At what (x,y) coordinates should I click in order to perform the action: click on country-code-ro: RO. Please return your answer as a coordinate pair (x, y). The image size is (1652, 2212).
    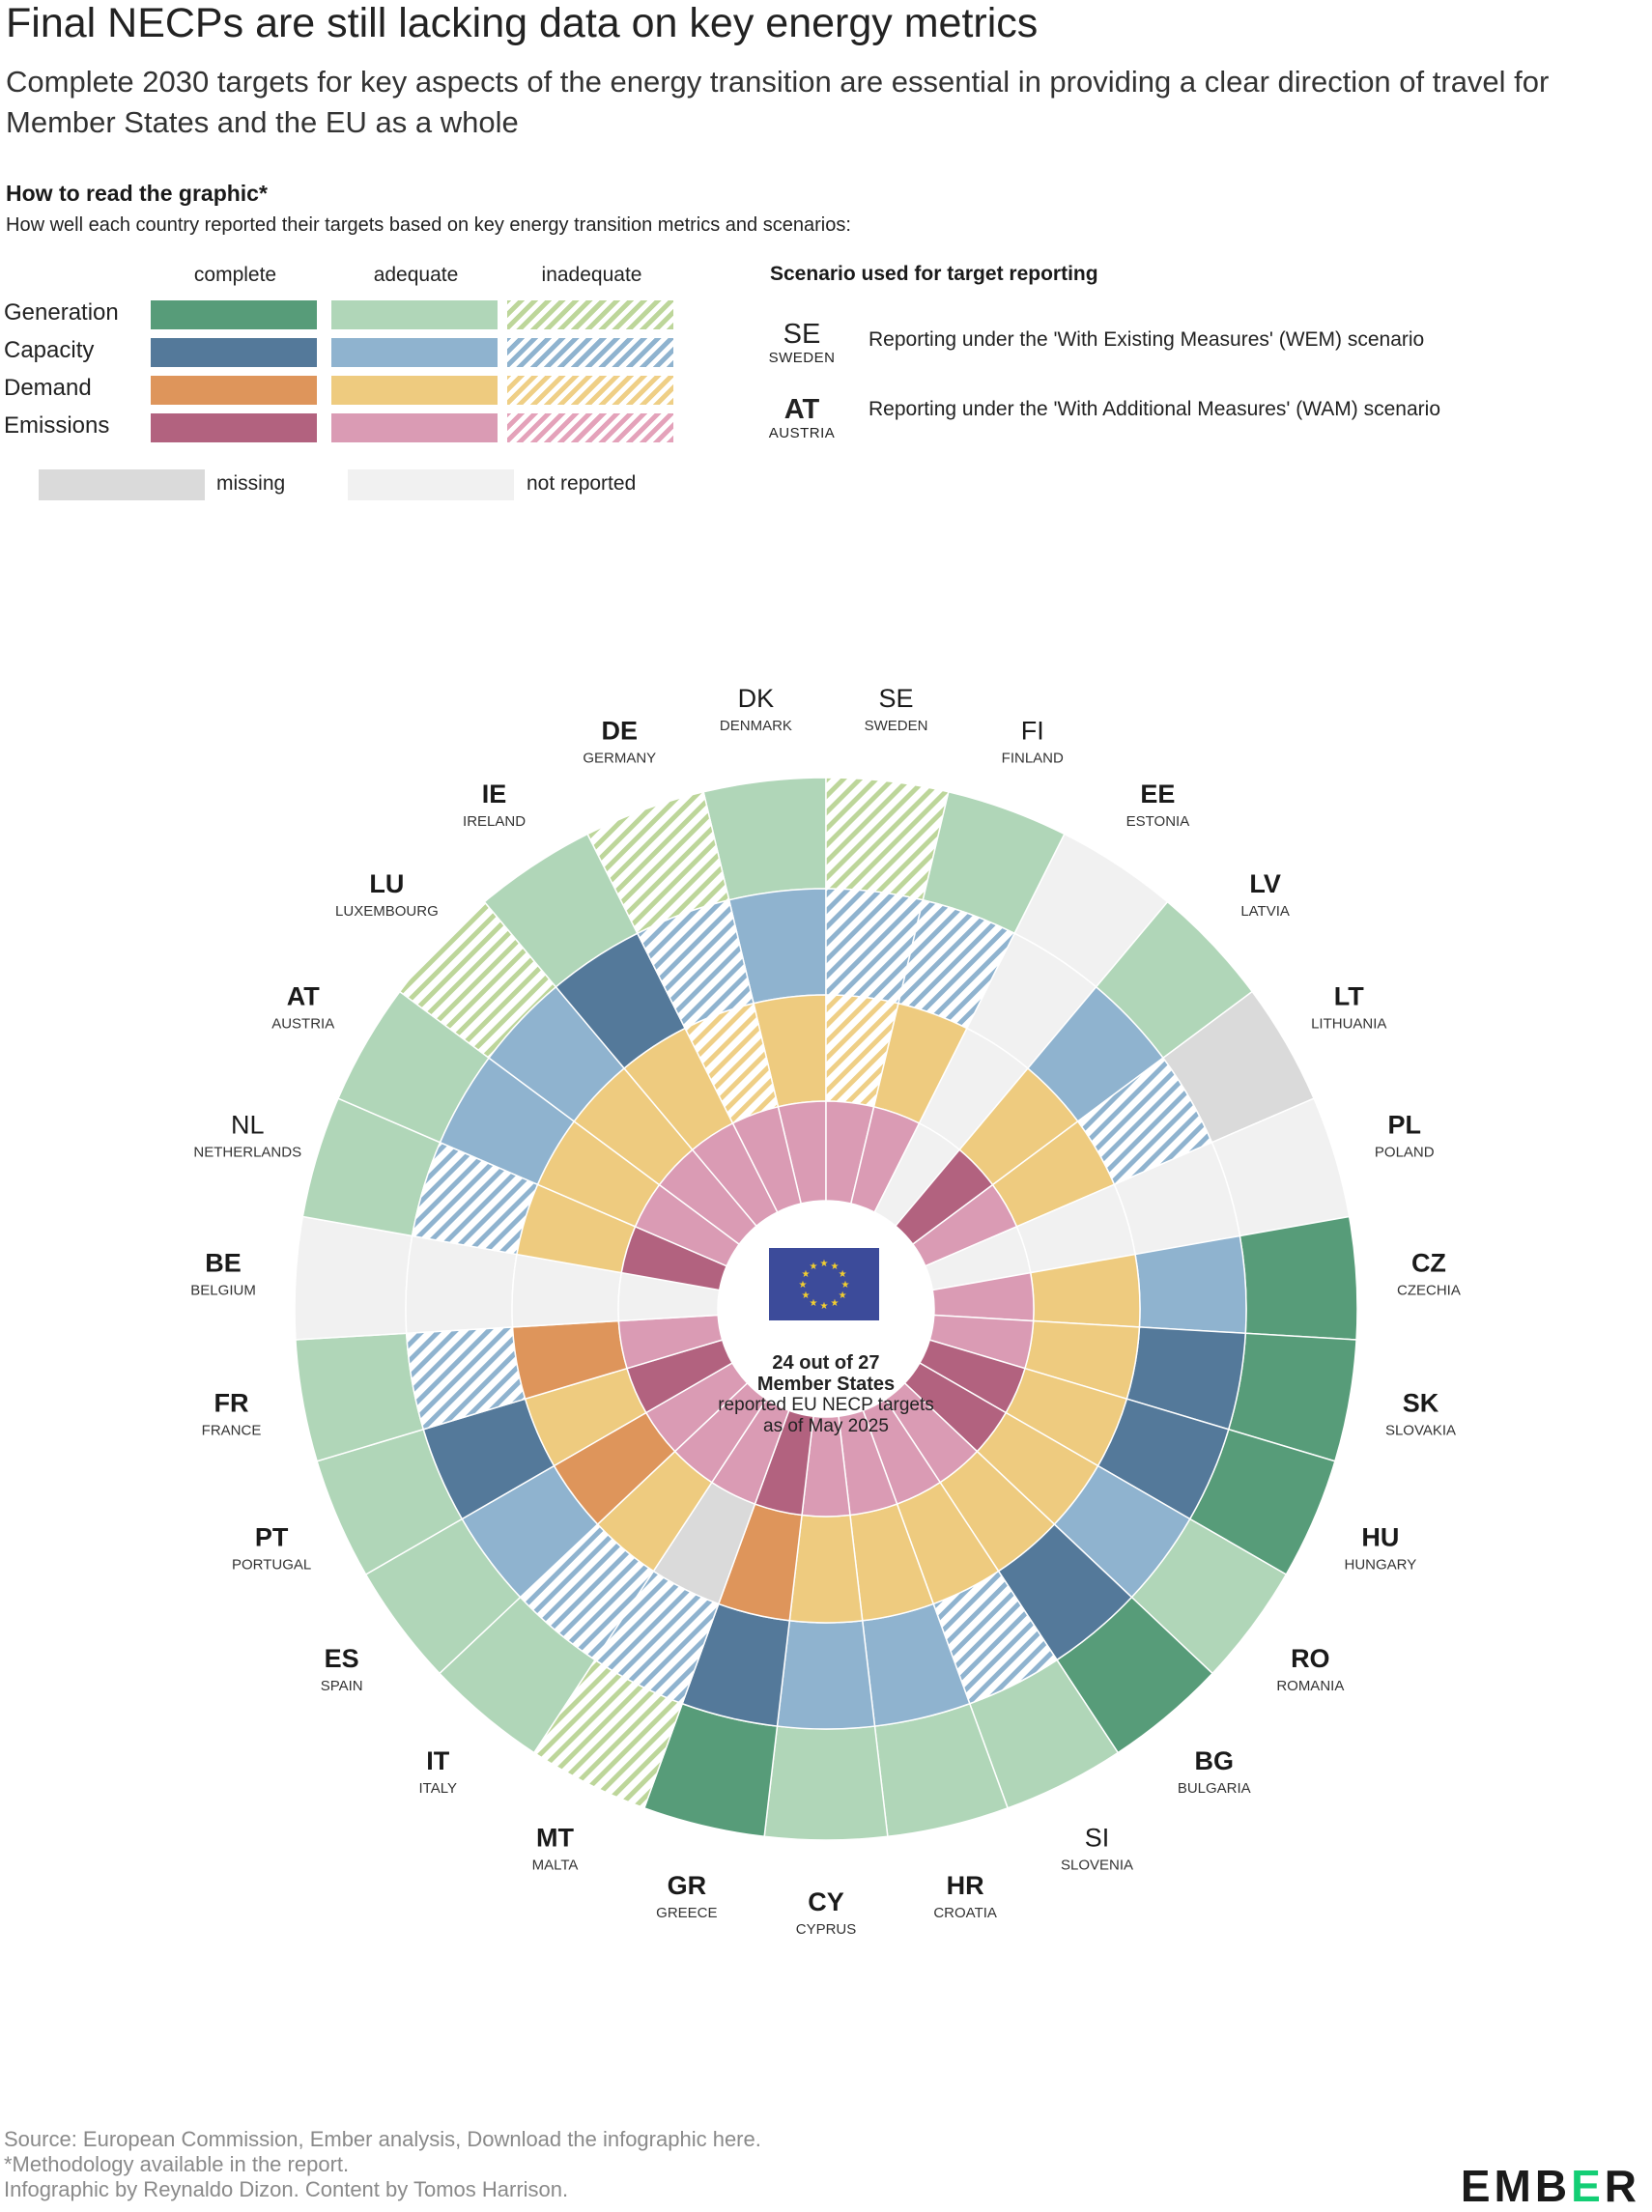
    Looking at the image, I should click on (1310, 1658).